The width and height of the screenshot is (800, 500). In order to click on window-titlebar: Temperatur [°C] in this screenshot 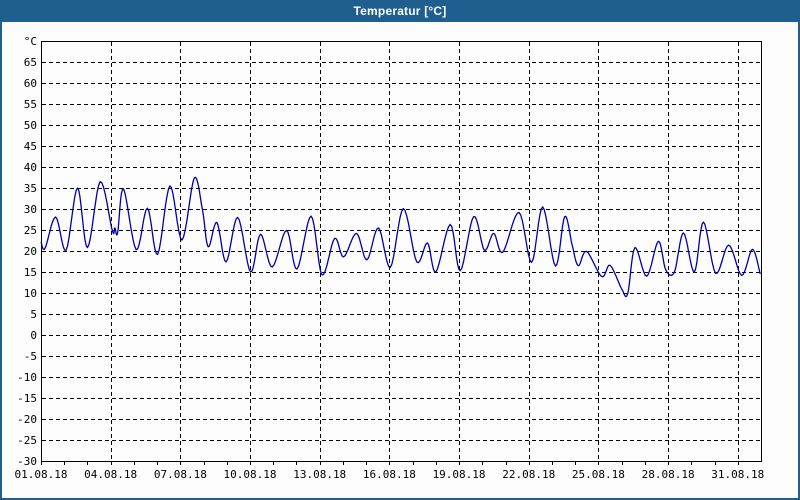, I will do `click(400, 11)`.